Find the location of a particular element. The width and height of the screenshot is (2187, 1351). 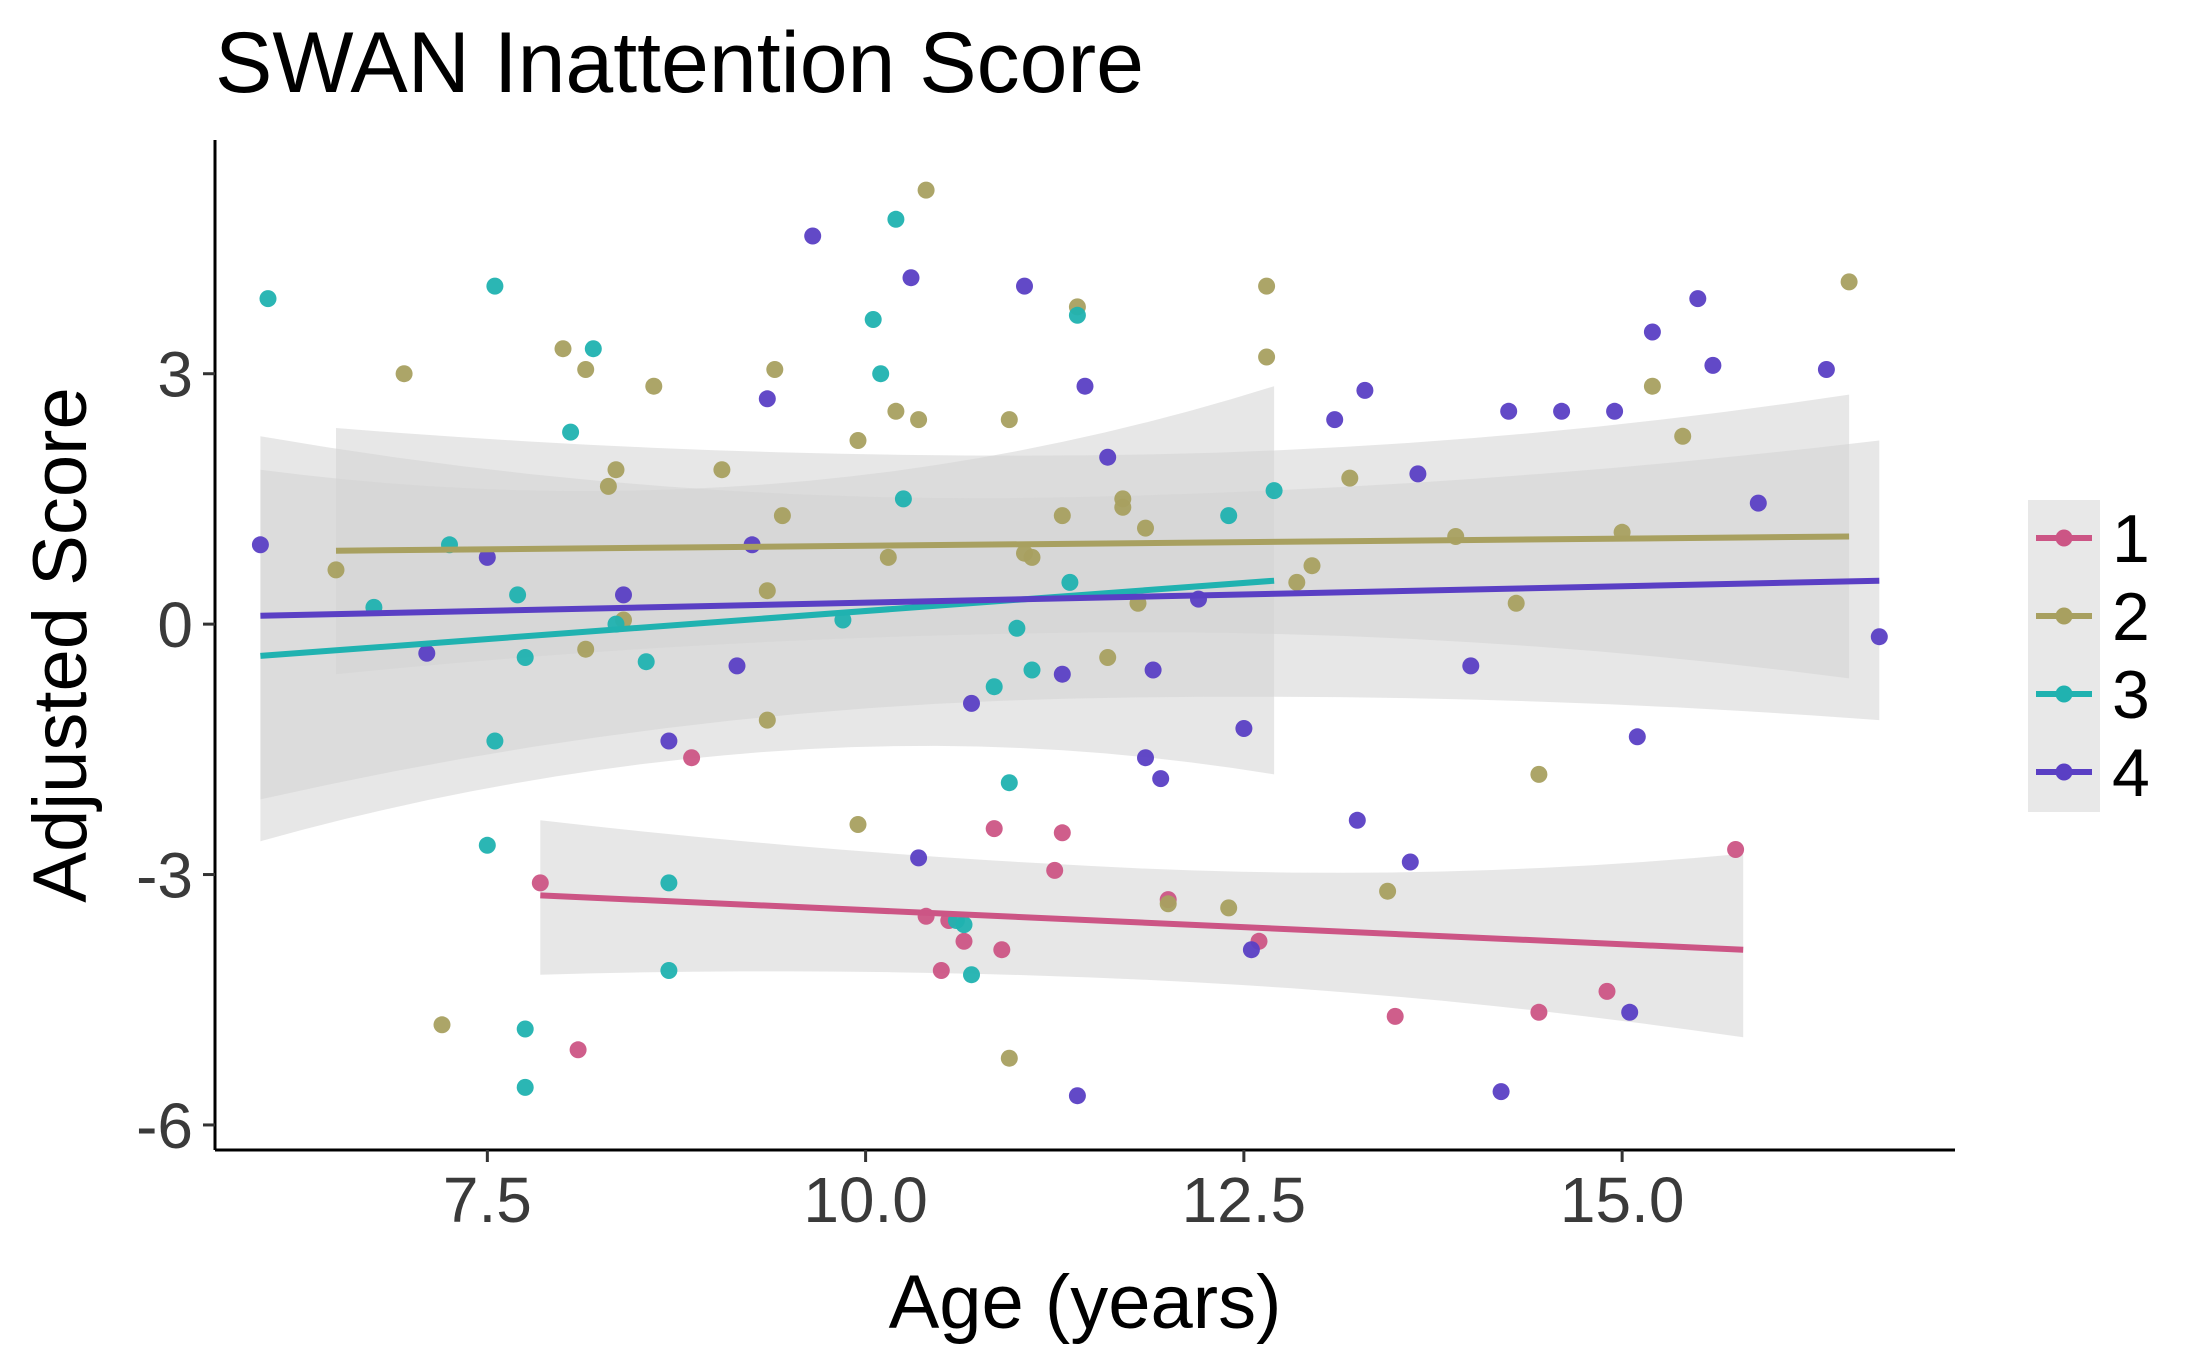

y-axis-ticks: 3 0 -3 -6 is located at coordinates (175, 750).